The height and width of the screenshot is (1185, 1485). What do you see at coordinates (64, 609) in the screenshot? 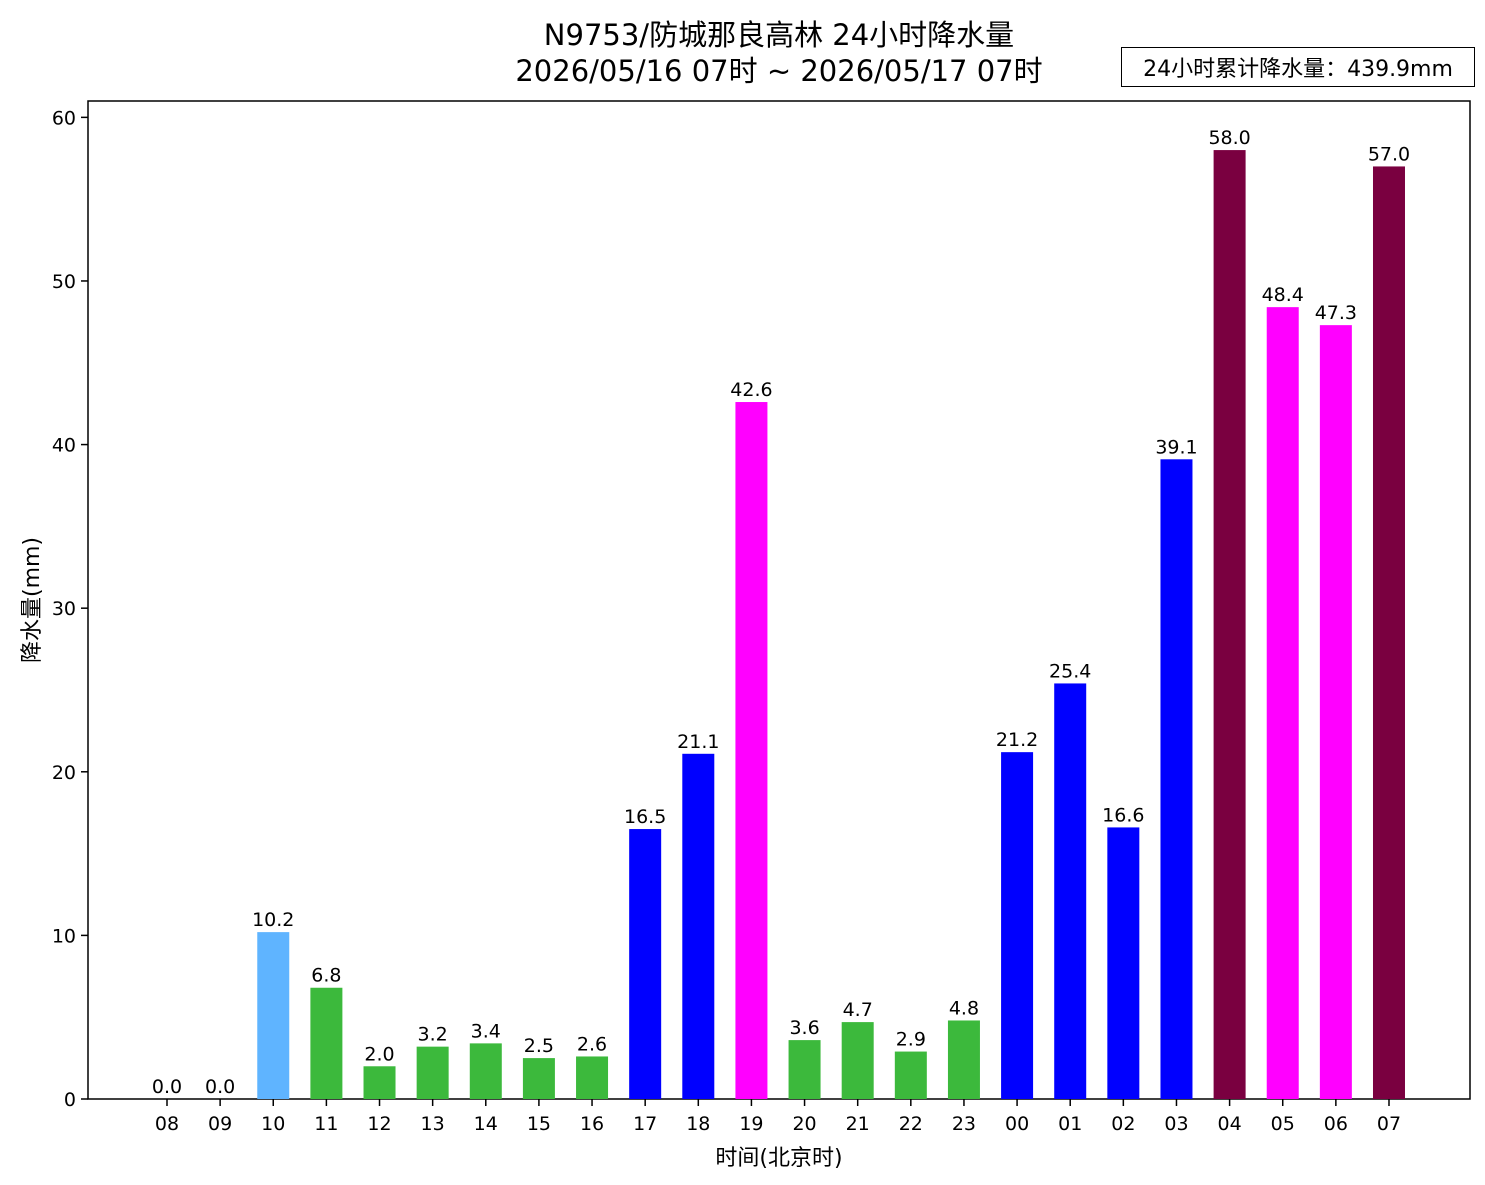
I see `y-tick-label: 30` at bounding box center [64, 609].